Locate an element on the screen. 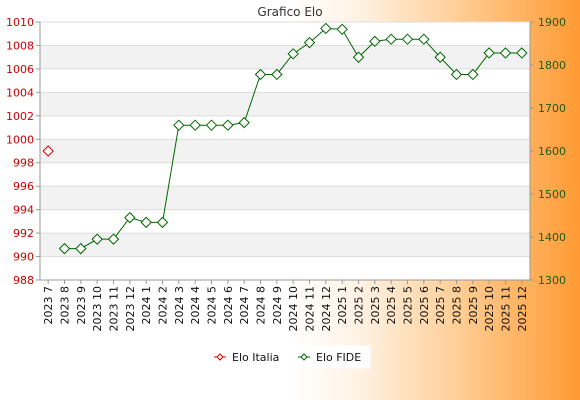 This screenshot has width=580, height=400. chart-title: Grafico Elo is located at coordinates (289, 12).